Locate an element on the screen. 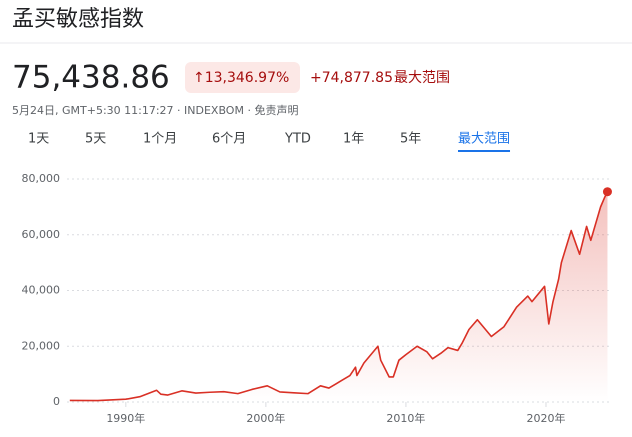 The height and width of the screenshot is (437, 632). last-point is located at coordinates (607, 192).